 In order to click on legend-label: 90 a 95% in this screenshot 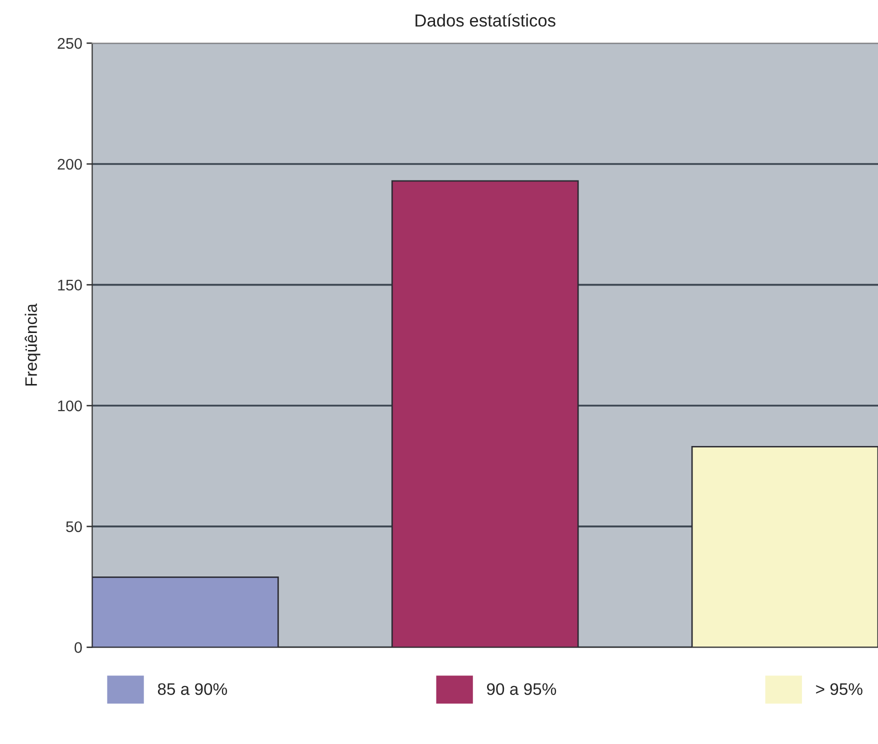, I will do `click(521, 689)`.